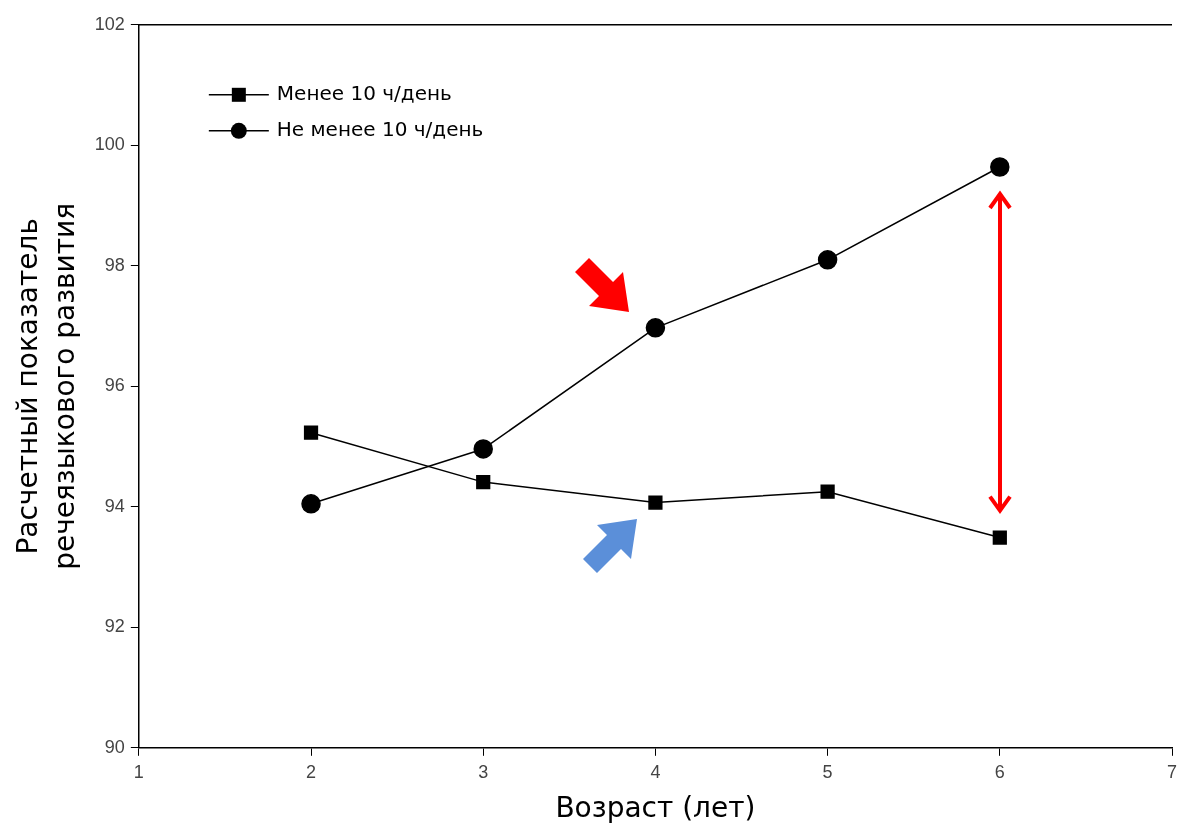 This screenshot has width=1192, height=839. What do you see at coordinates (827, 771) in the screenshot?
I see `x-tick-label: 5` at bounding box center [827, 771].